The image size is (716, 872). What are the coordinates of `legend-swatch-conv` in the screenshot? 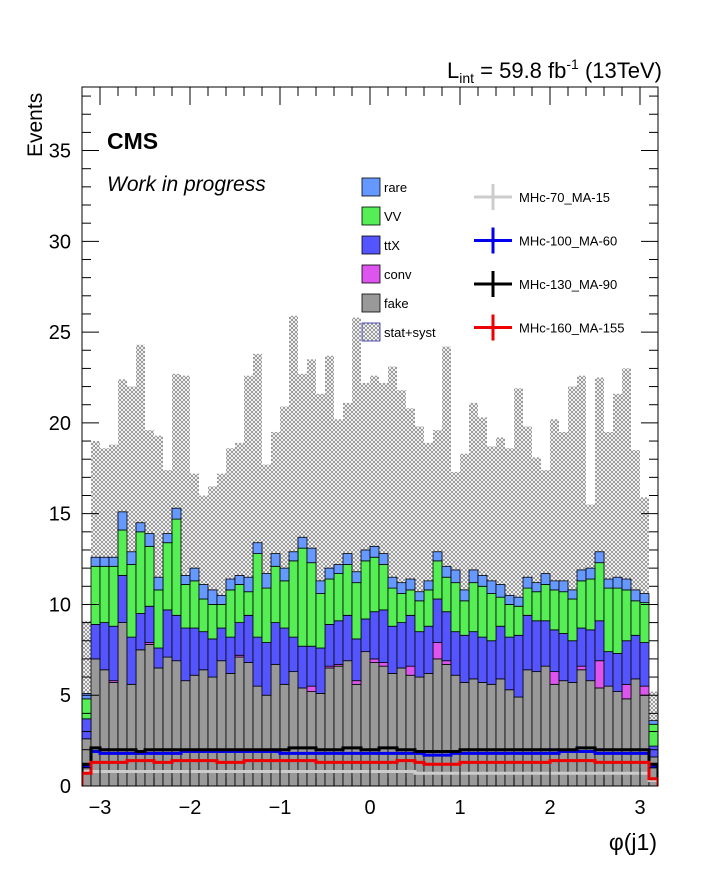 It's located at (371, 274).